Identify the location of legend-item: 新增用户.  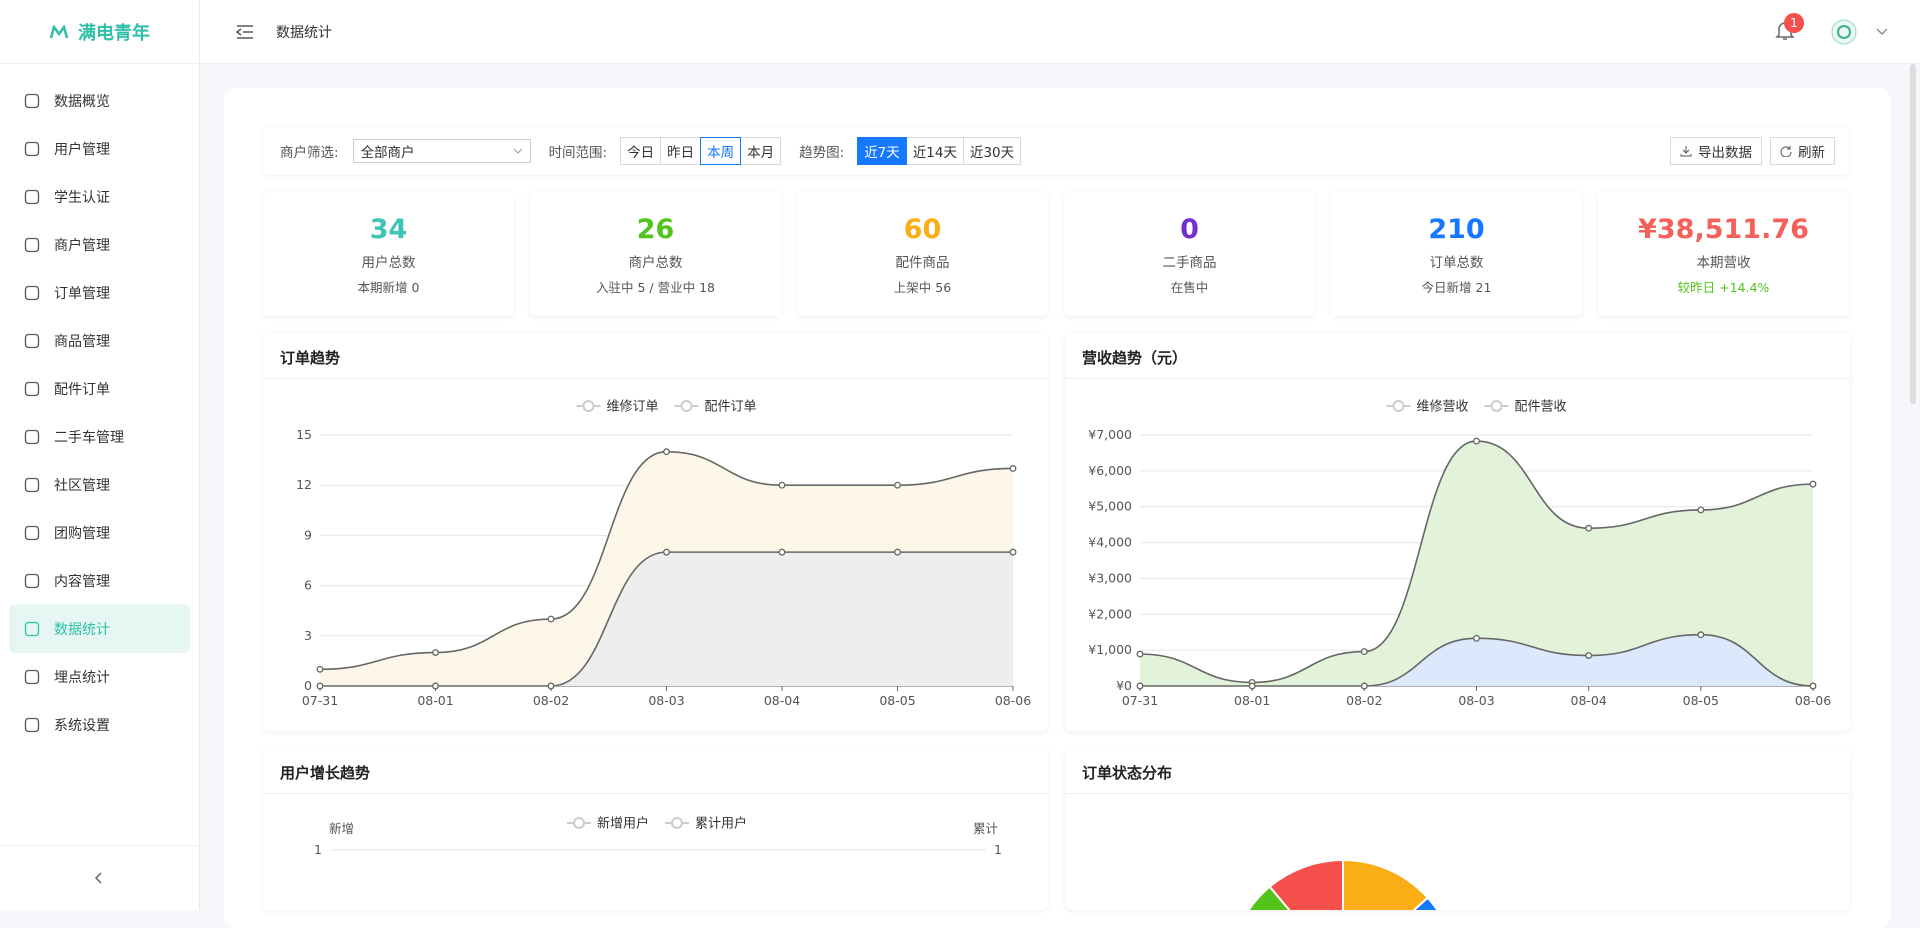
(607, 824).